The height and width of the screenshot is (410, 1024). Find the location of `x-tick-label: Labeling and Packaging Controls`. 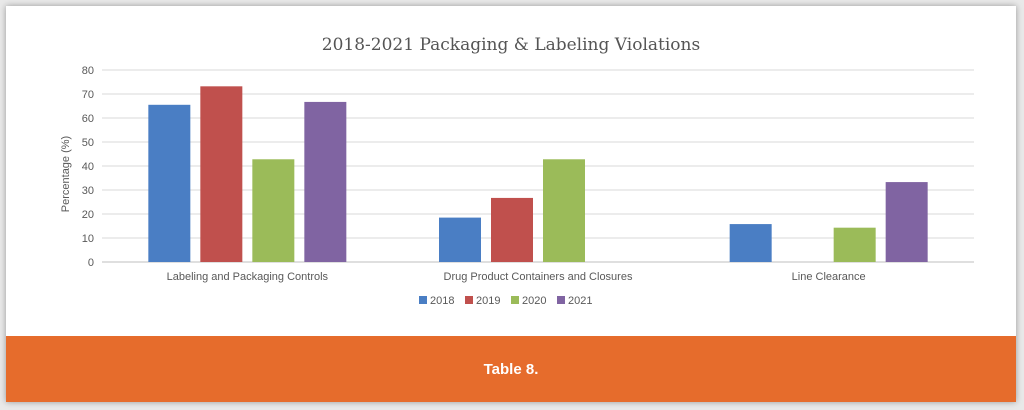

x-tick-label: Labeling and Packaging Controls is located at coordinates (248, 277).